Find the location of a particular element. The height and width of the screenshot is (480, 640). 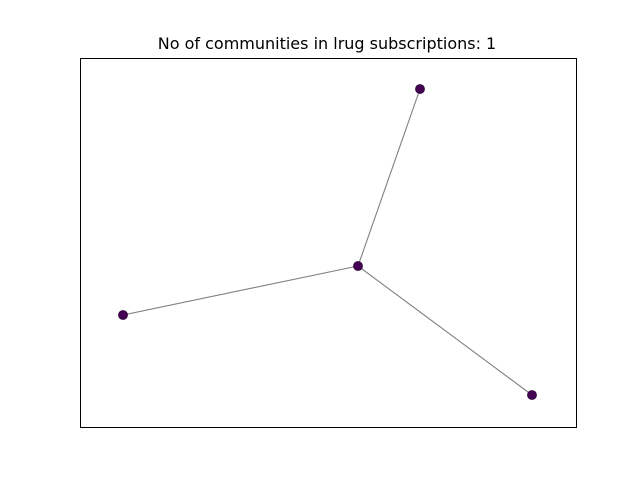

graph-edge-n0-n1 is located at coordinates (389, 177).